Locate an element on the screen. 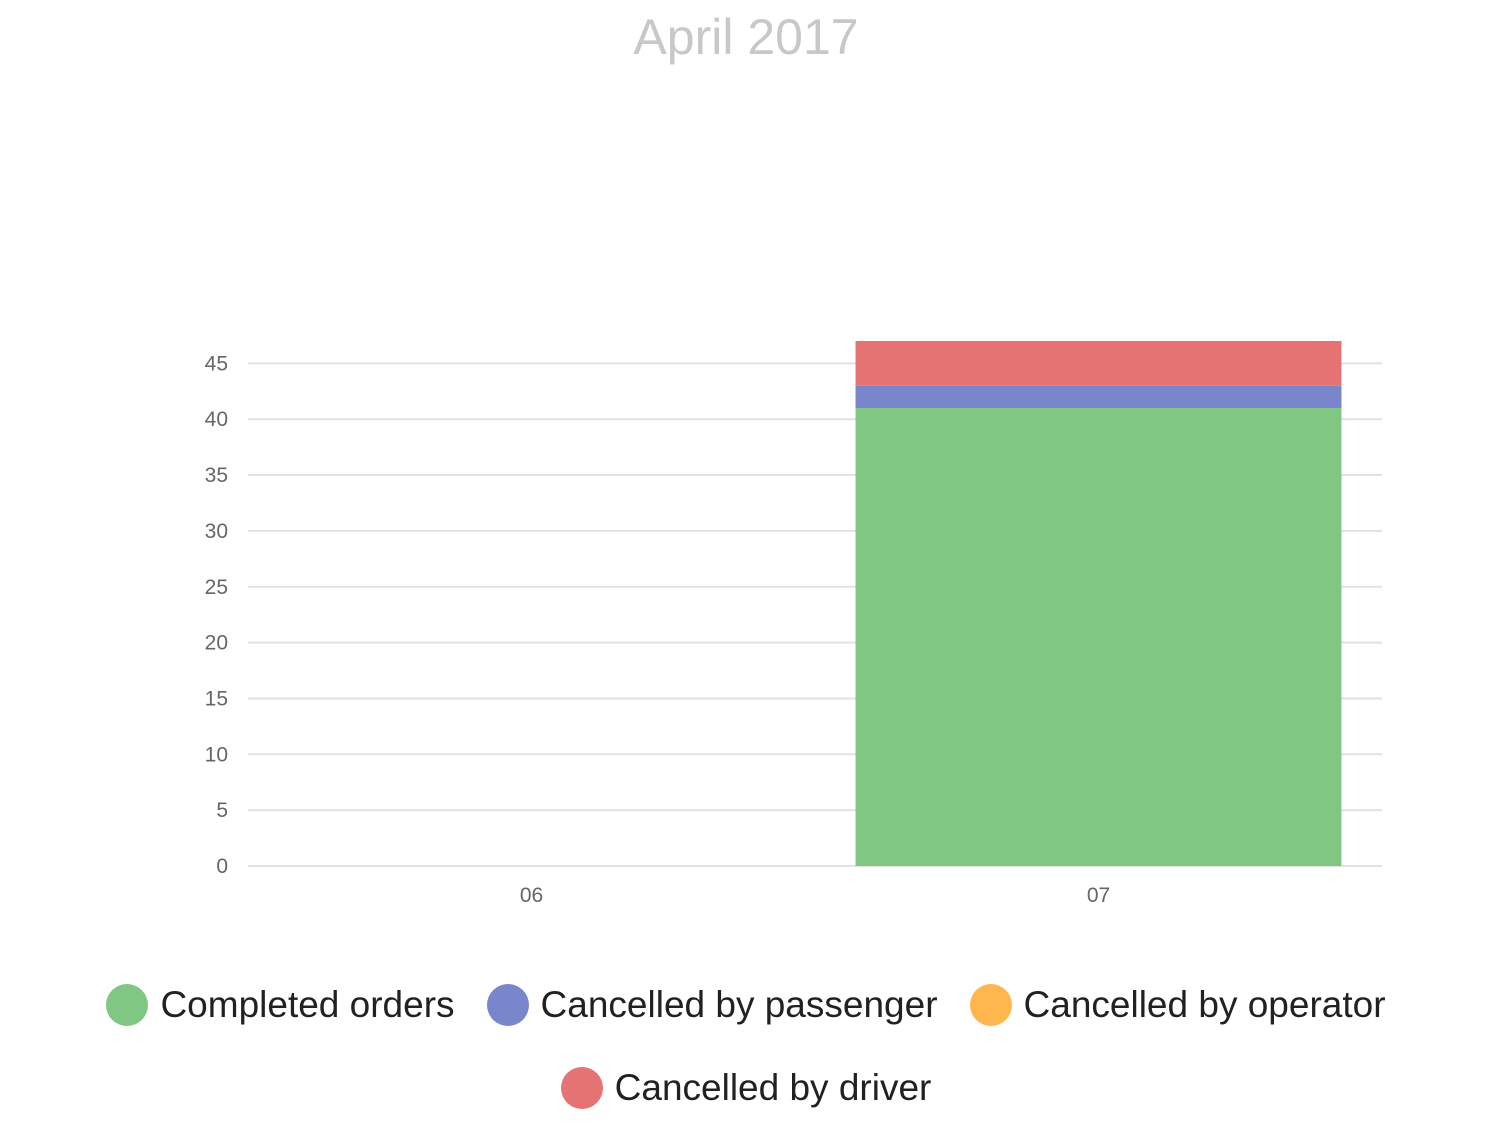  y-tick-label: 20 is located at coordinates (216, 643).